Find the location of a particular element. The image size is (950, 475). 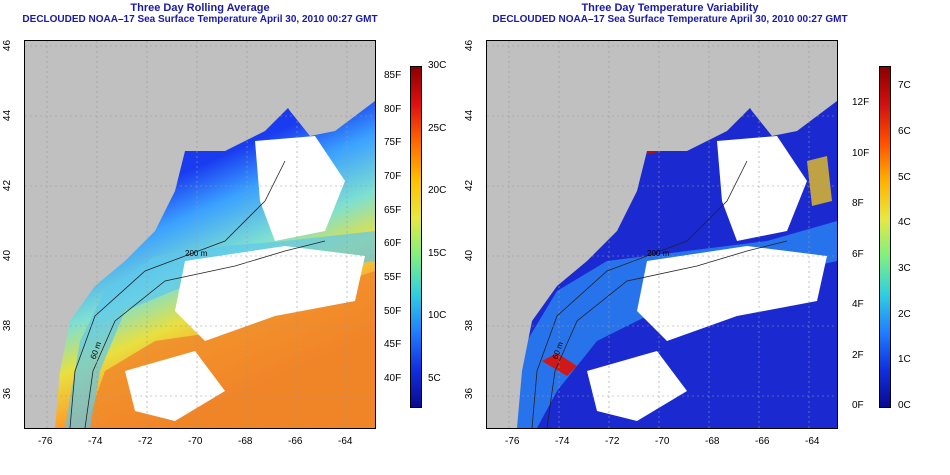

colorbar-label: 40F is located at coordinates (393, 378).